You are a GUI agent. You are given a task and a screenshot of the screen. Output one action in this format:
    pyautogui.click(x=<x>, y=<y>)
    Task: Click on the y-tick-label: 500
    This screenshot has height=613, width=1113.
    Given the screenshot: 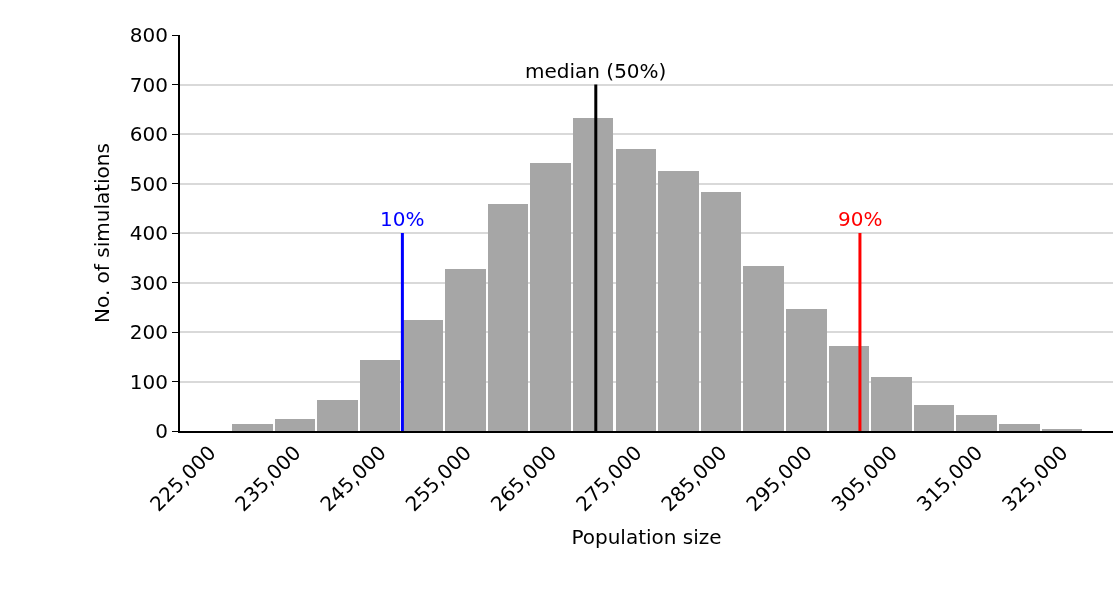 What is the action you would take?
    pyautogui.click(x=148, y=183)
    